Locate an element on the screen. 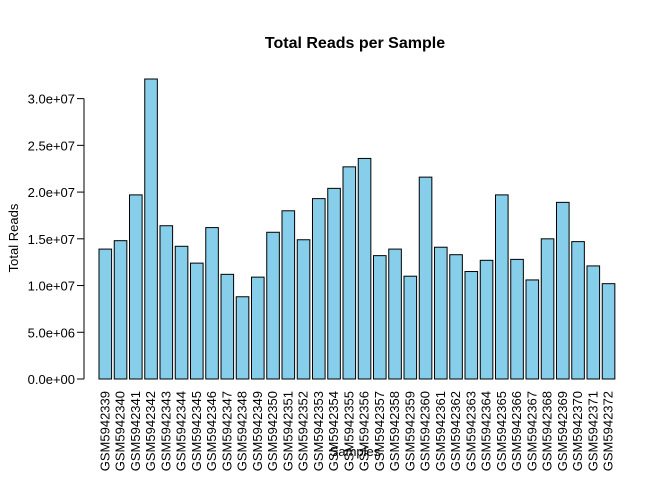 The height and width of the screenshot is (480, 672). chart-title: Total Reads per Sample is located at coordinates (355, 43).